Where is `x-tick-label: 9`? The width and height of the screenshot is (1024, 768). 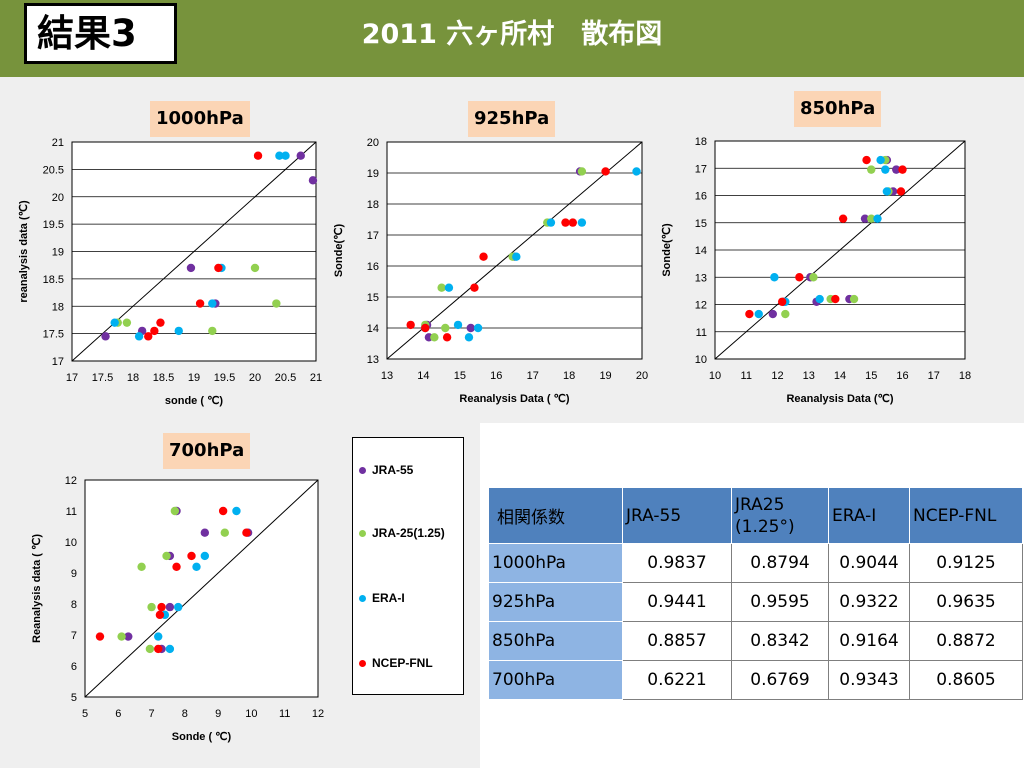 x-tick-label: 9 is located at coordinates (218, 714).